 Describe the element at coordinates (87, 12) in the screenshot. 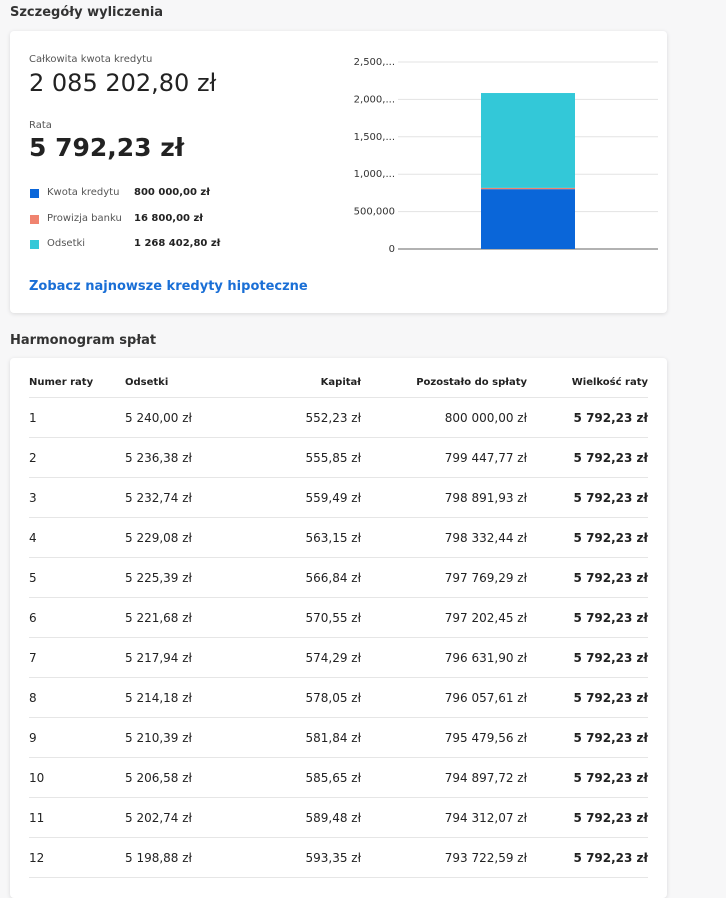

I see `heading: Szczegóły wyliczenia` at that location.